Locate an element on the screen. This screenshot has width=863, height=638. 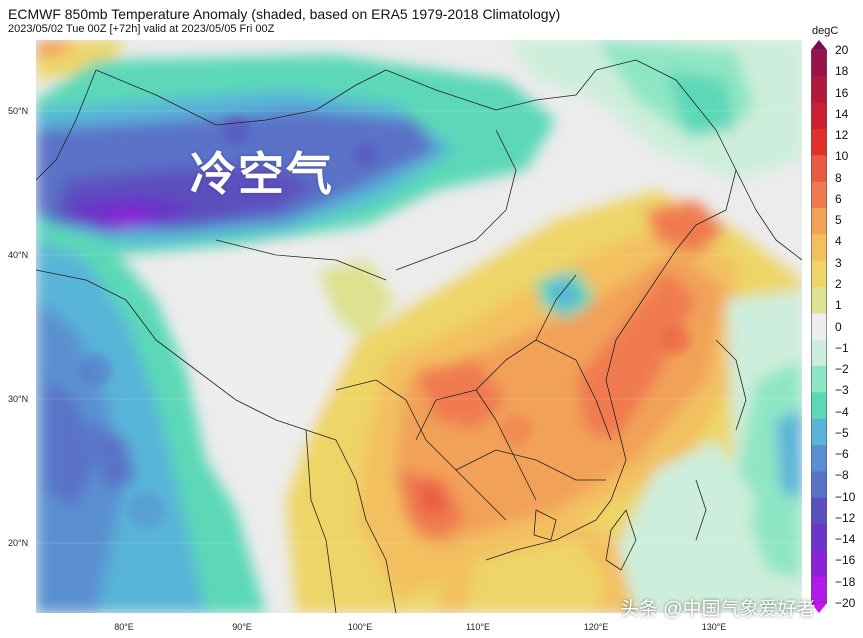
colorbar-max-cap is located at coordinates (819, 45).